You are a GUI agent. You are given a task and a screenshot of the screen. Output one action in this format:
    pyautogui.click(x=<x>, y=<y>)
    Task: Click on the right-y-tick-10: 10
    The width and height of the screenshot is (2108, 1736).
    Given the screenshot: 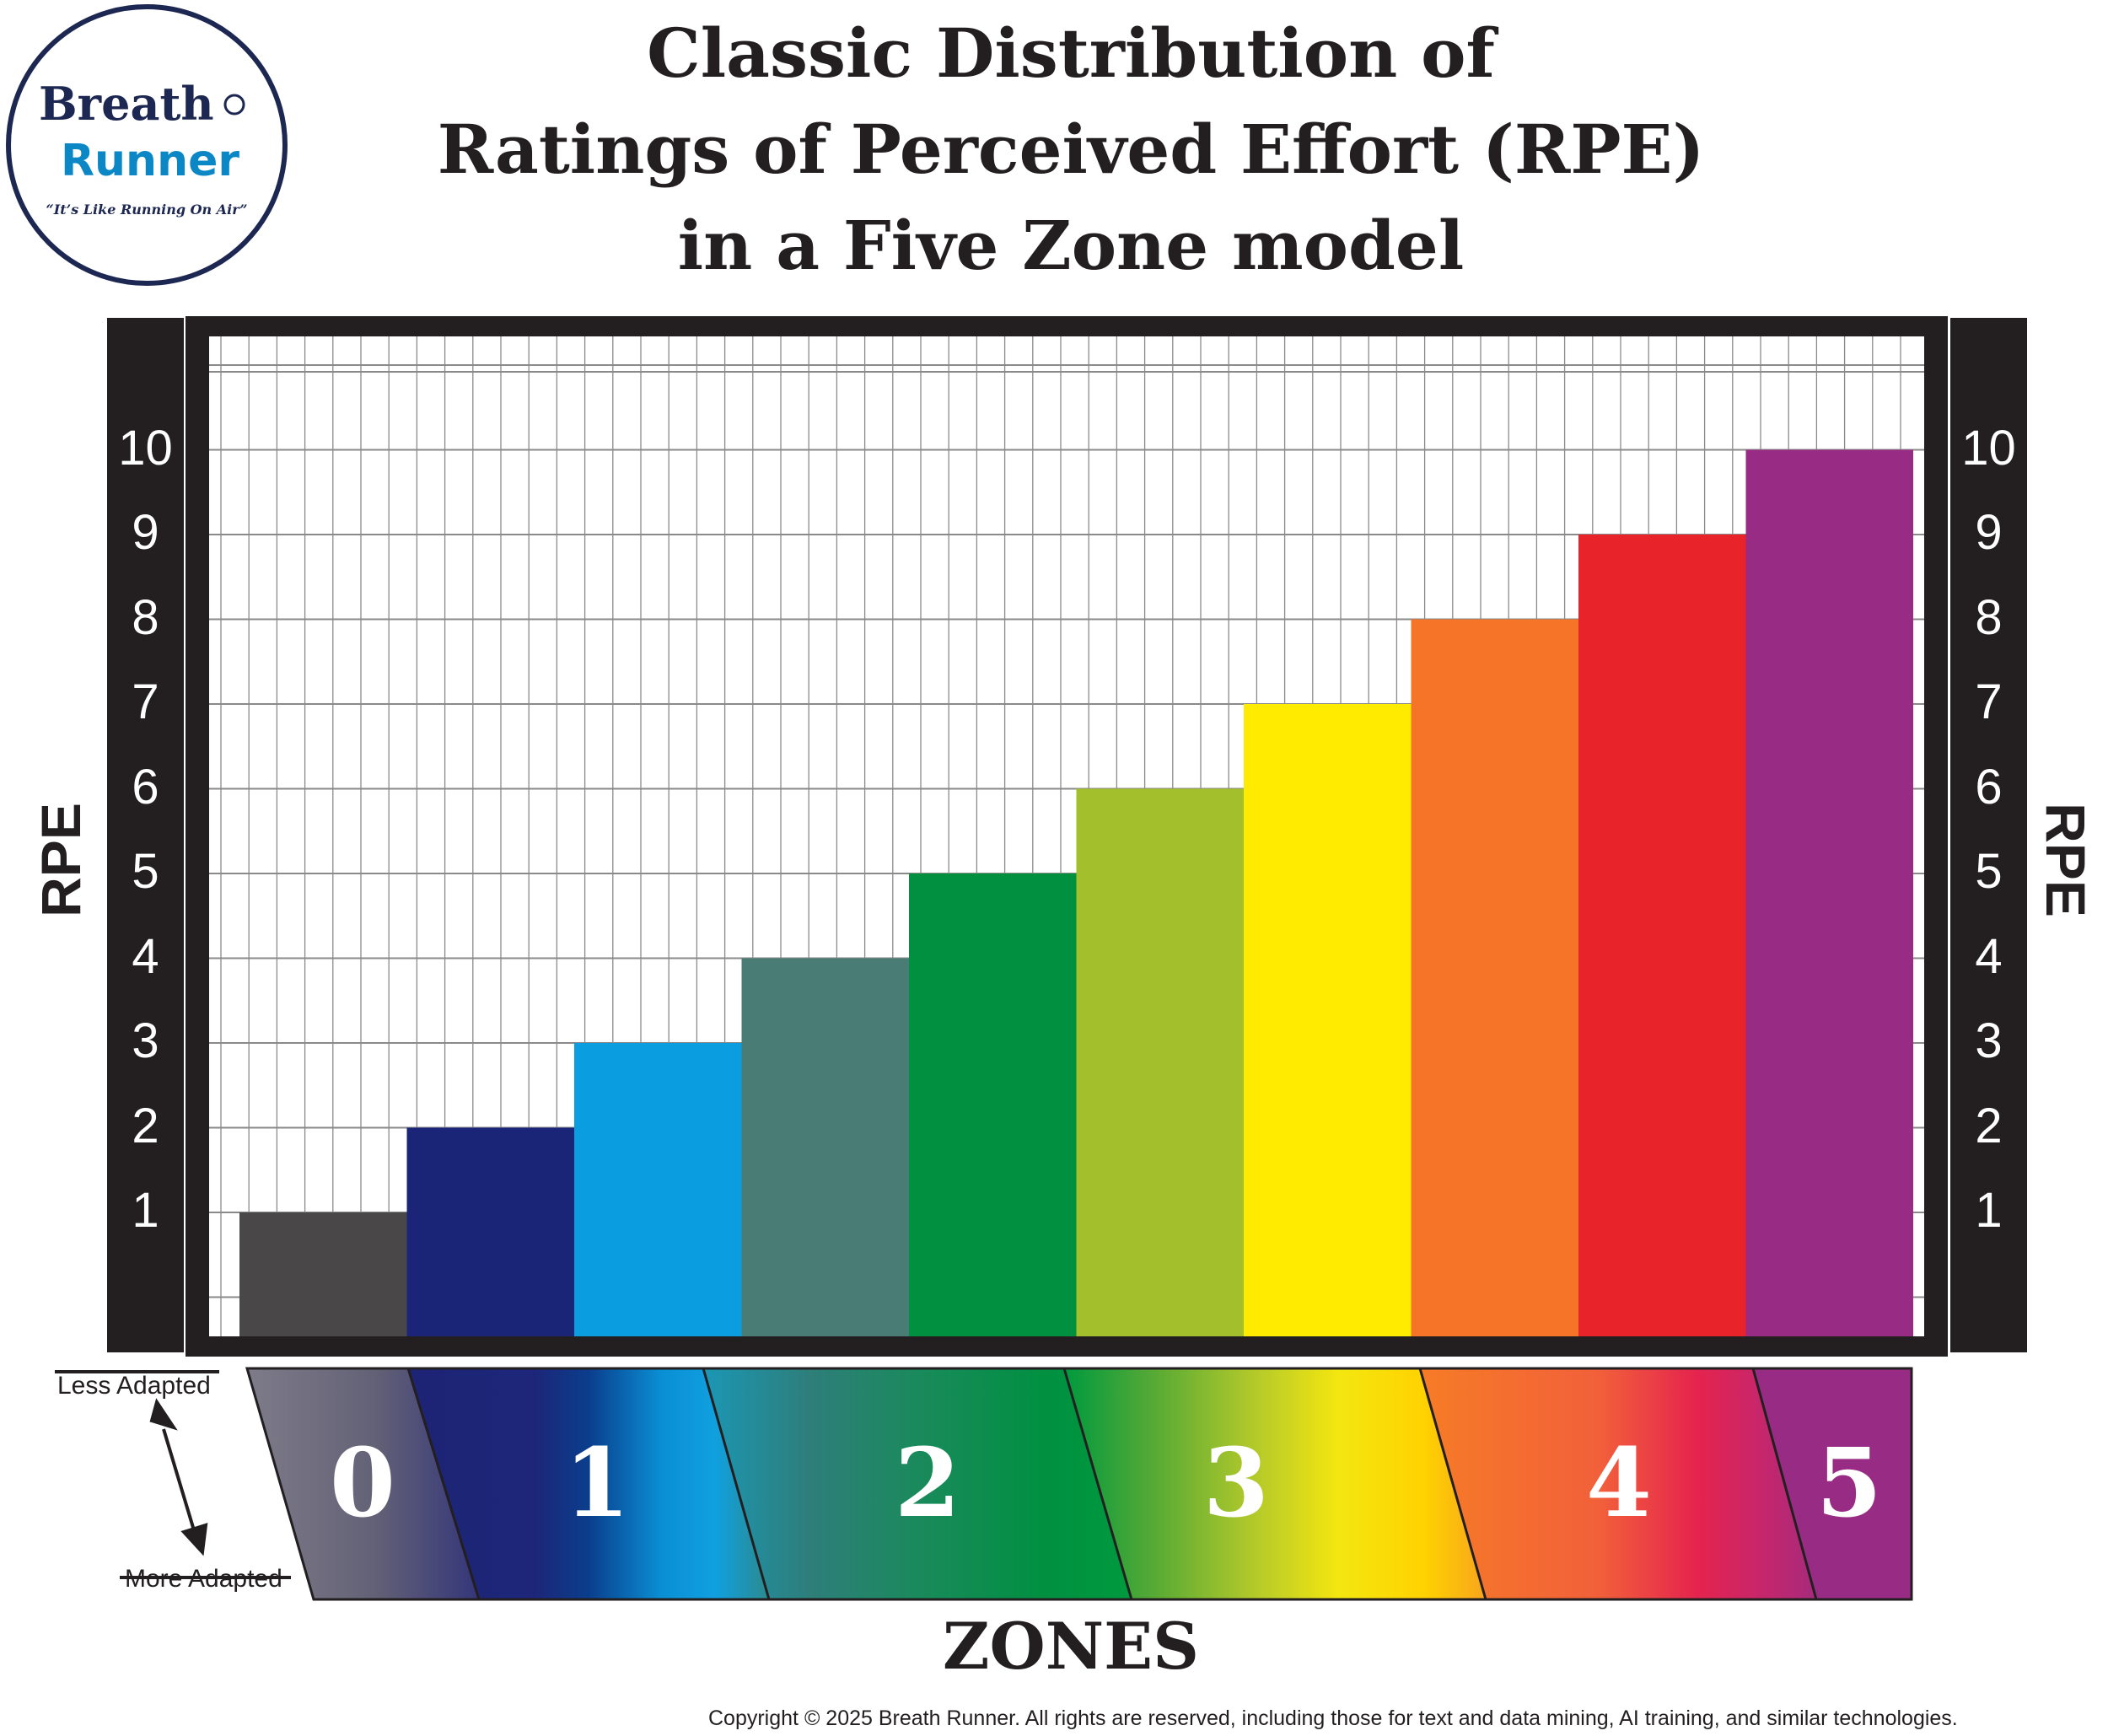 What is the action you would take?
    pyautogui.click(x=1988, y=448)
    